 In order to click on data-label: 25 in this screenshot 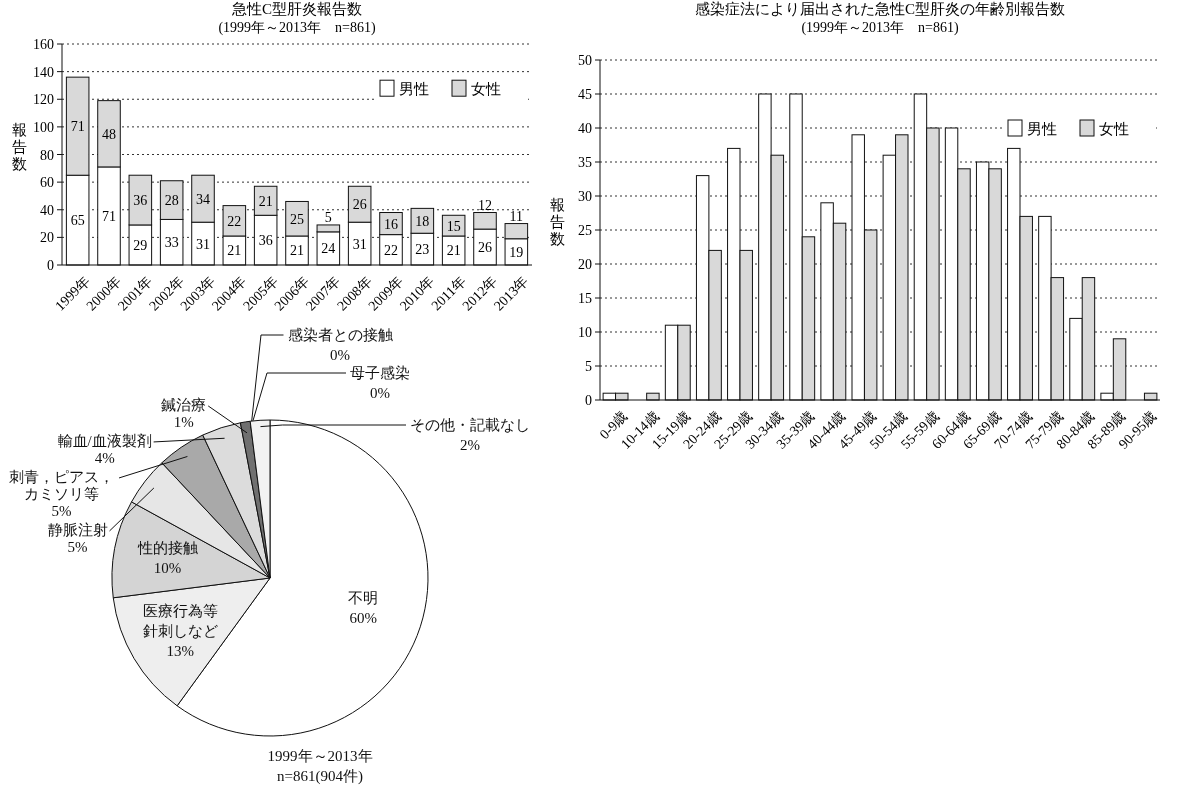, I will do `click(297, 219)`.